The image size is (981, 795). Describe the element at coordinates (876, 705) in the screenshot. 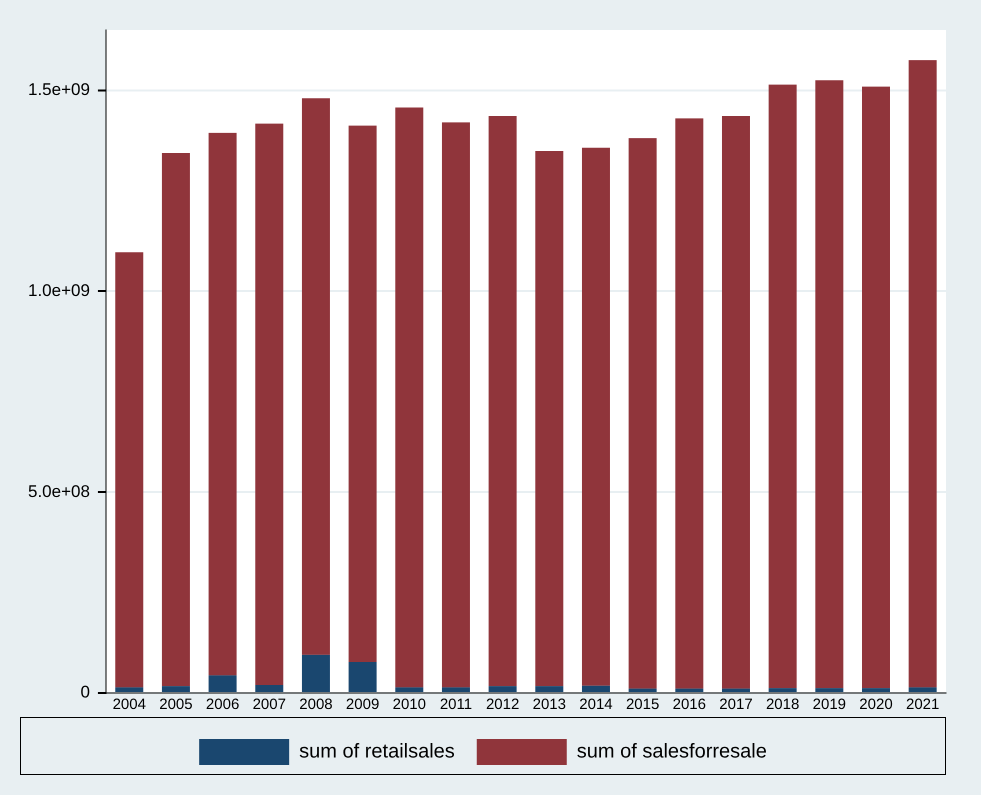

I see `x-tick-label: 2020` at that location.